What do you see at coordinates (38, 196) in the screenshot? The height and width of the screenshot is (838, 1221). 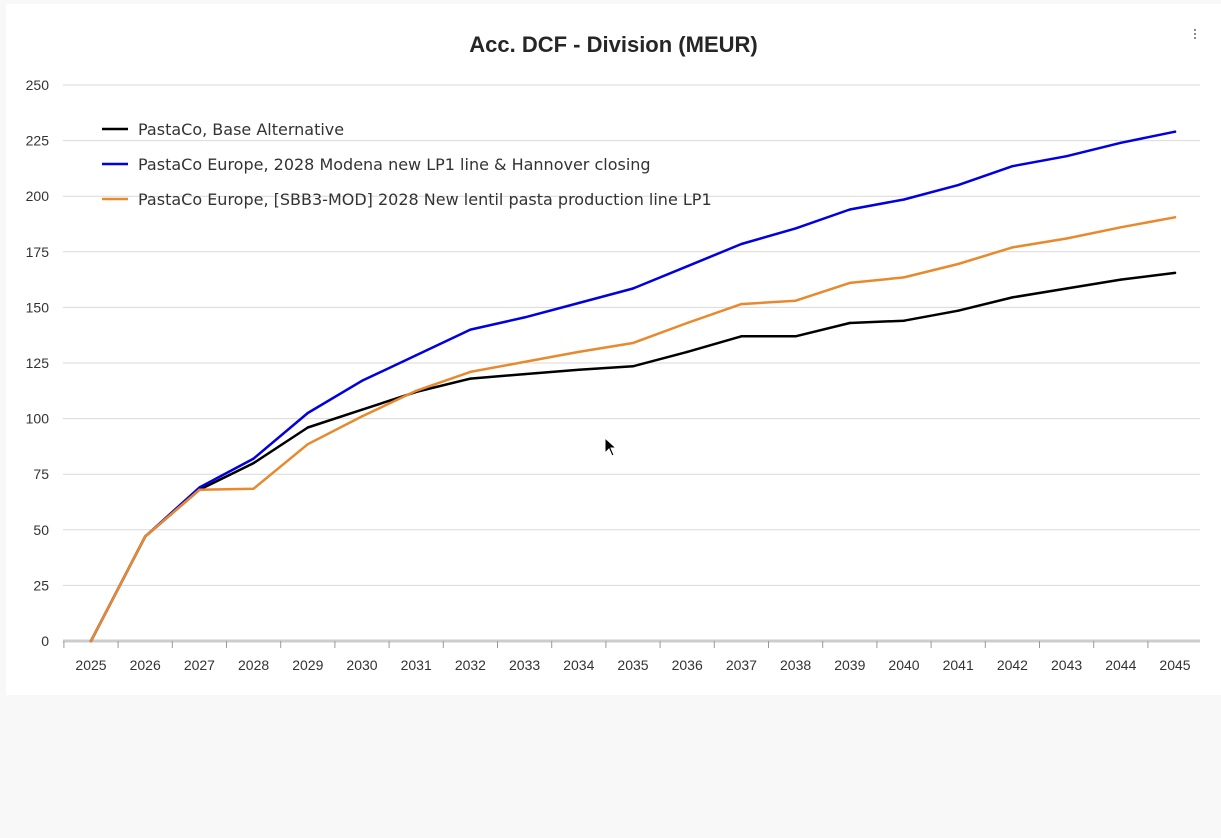 I see `y-tick-label: 200` at bounding box center [38, 196].